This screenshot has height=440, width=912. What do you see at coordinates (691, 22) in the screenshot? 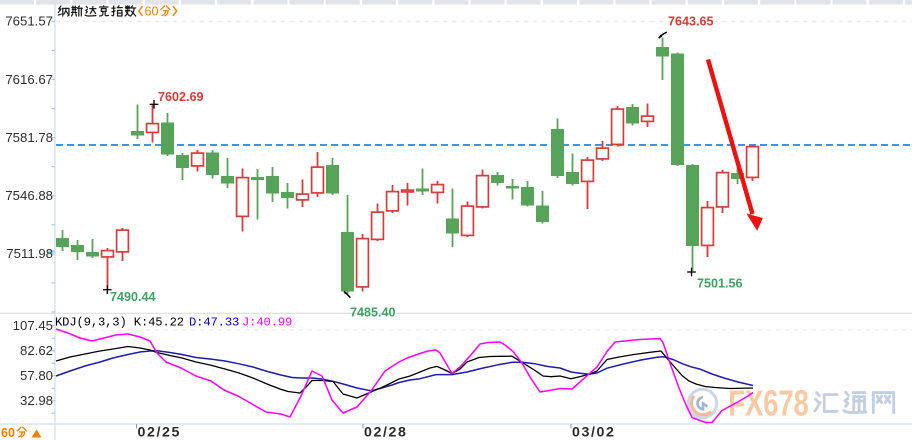
I see `svg-text: 7643.65` at bounding box center [691, 22].